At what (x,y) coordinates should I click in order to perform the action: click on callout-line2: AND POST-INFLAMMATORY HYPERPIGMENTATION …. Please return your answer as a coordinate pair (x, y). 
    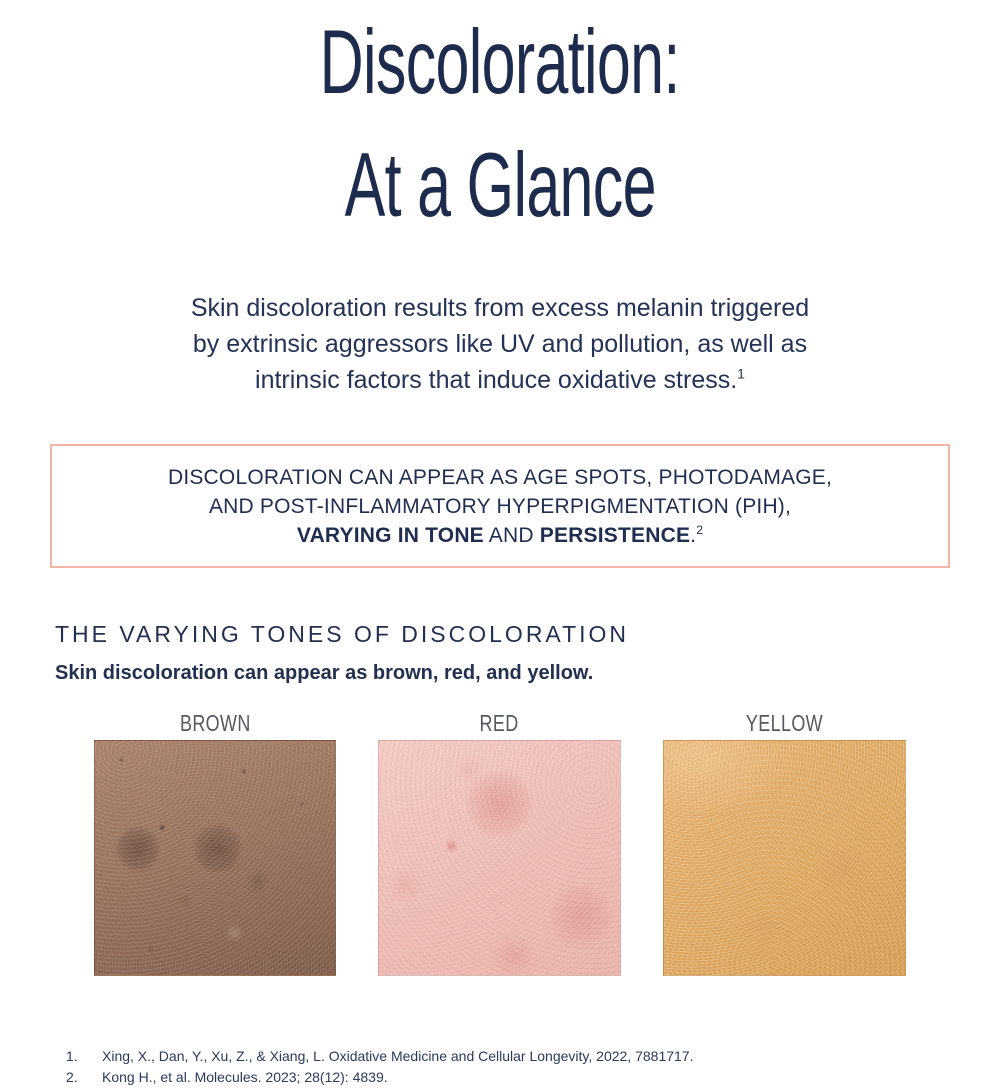
    Looking at the image, I should click on (500, 506).